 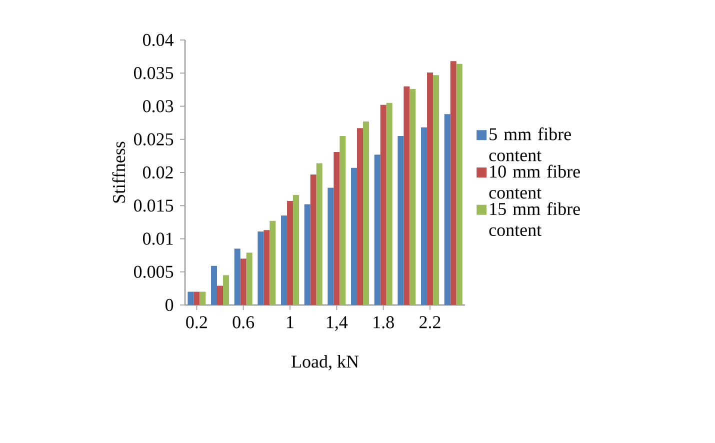 What do you see at coordinates (243, 322) in the screenshot?
I see `x-tick-label: 0.6` at bounding box center [243, 322].